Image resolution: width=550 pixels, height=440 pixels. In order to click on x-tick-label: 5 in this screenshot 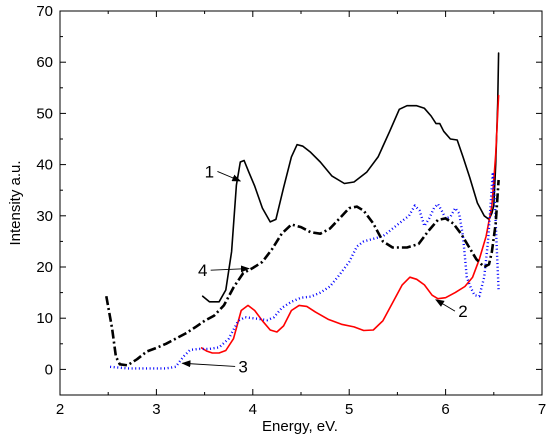, I will do `click(349, 409)`.